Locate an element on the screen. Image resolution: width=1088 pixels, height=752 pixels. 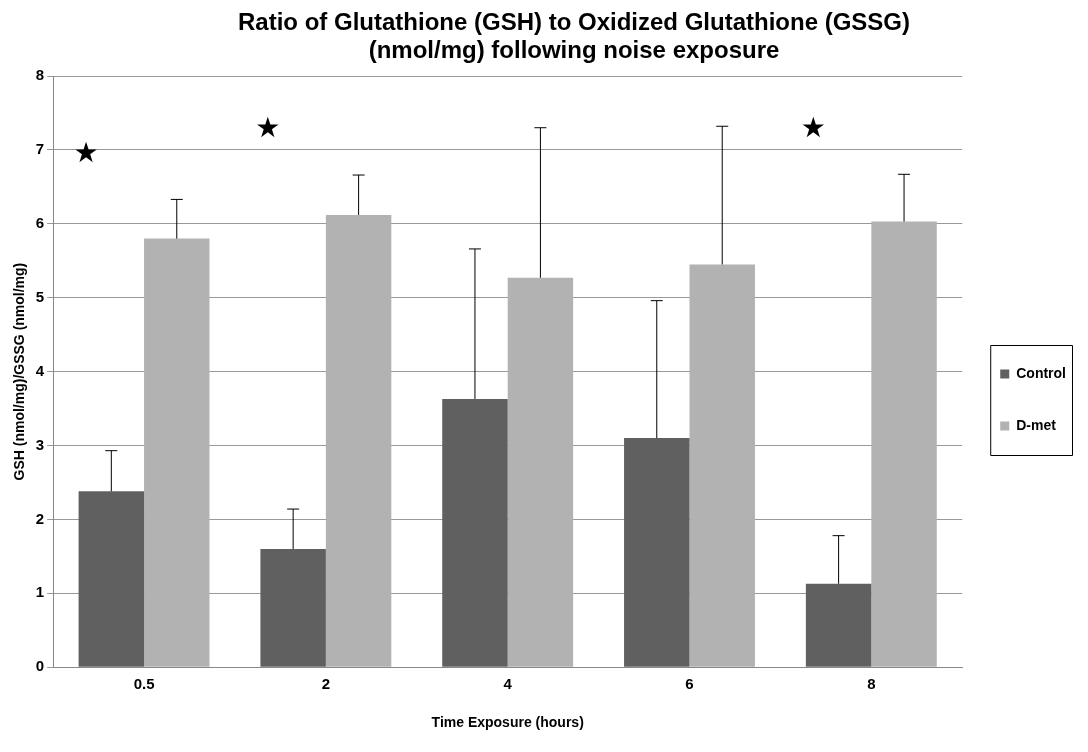
x-axis-title: Time Exposure (hours) is located at coordinates (507, 722).